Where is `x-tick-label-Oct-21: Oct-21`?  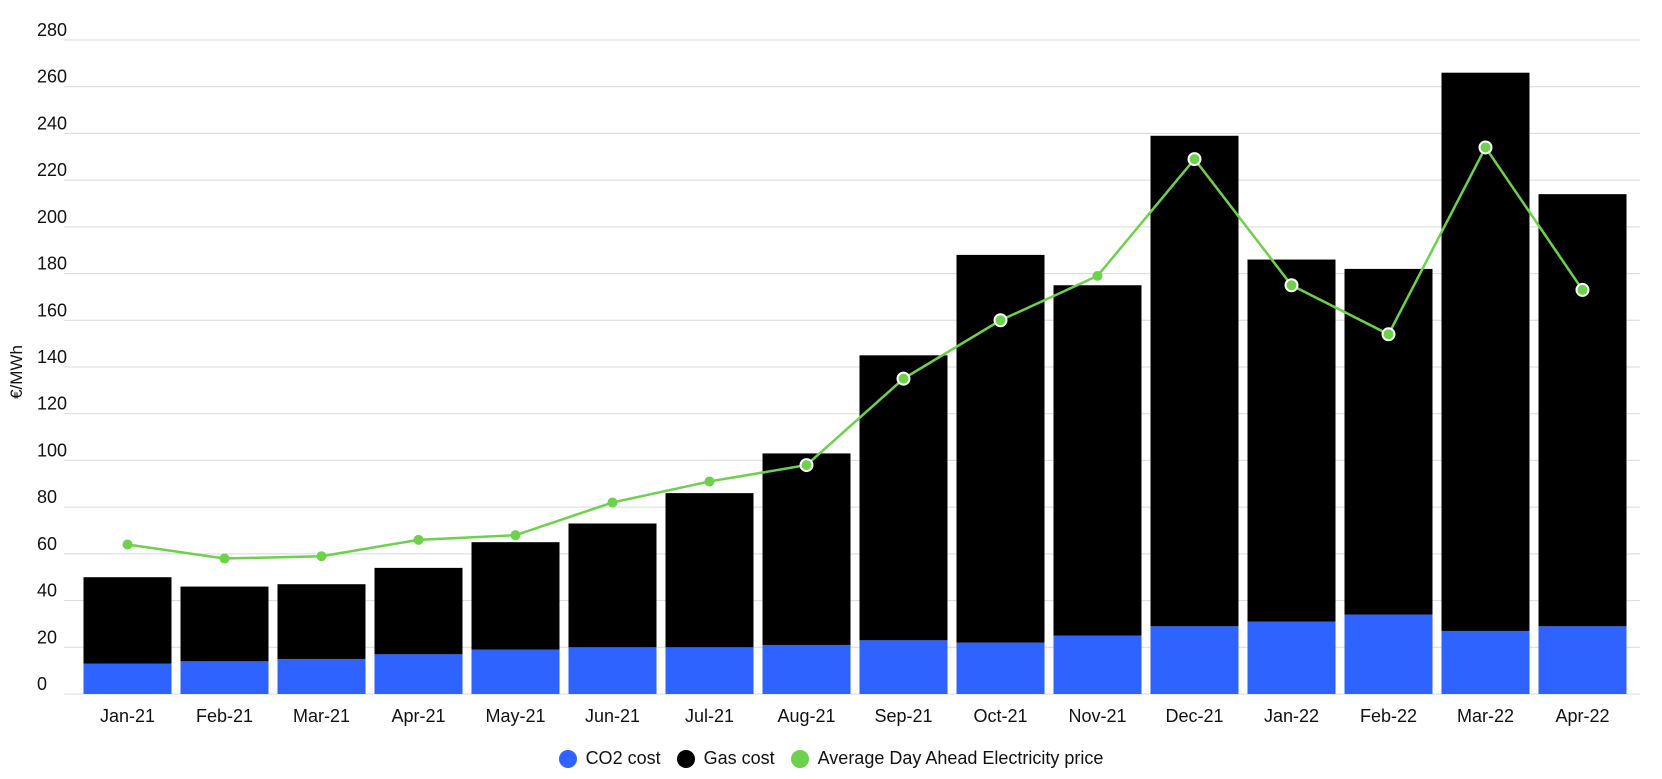
x-tick-label-Oct-21: Oct-21 is located at coordinates (1000, 716).